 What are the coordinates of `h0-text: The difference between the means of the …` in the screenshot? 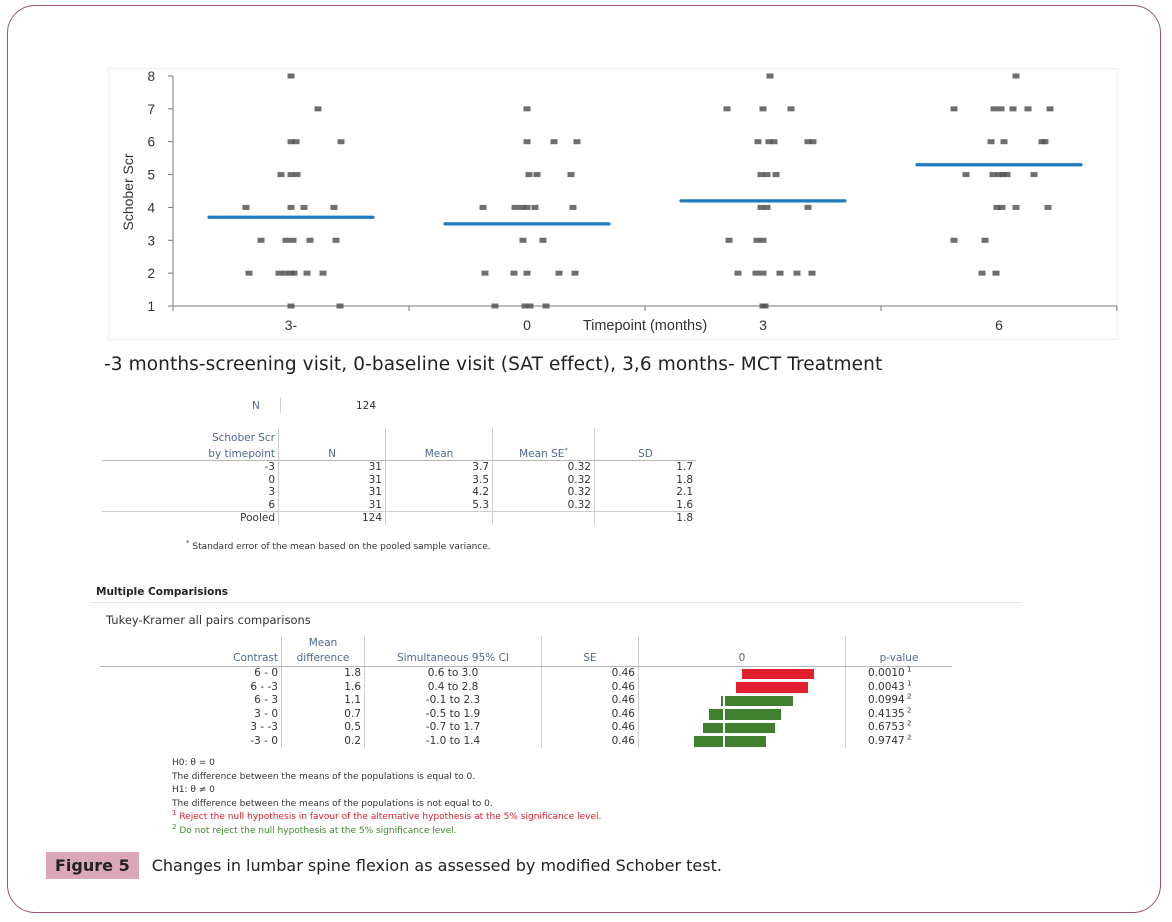 It's located at (324, 776).